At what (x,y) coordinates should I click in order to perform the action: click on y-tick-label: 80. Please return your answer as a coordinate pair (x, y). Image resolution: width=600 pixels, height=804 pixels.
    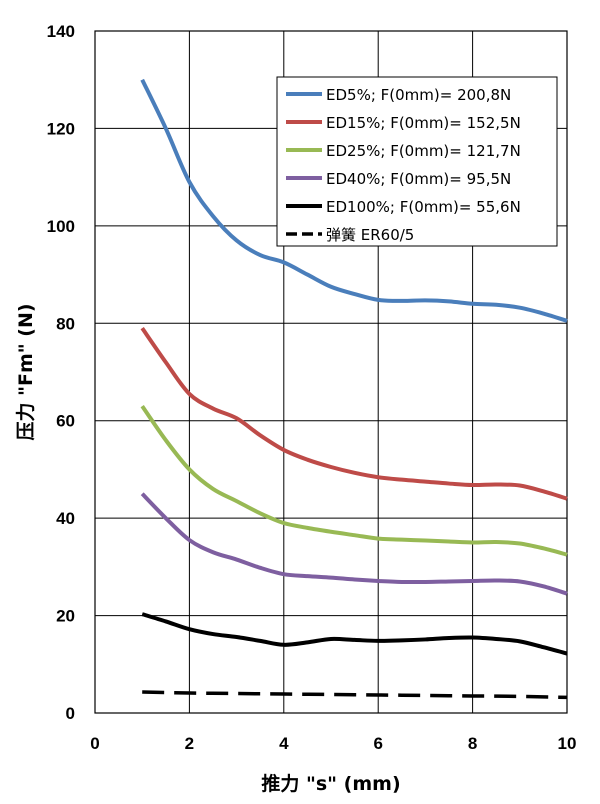
    Looking at the image, I should click on (65, 323).